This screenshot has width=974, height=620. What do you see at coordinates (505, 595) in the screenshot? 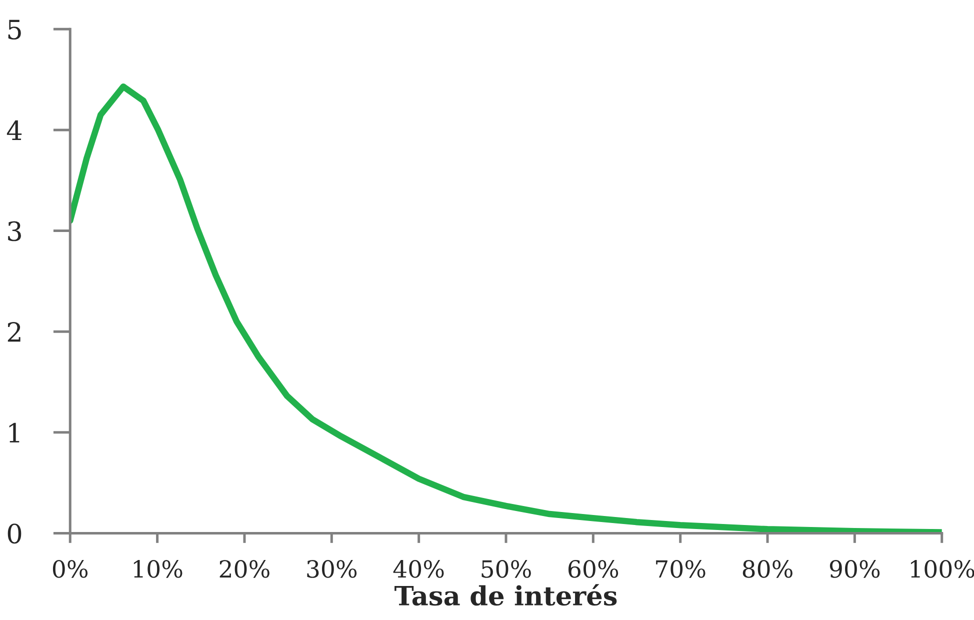
I see `x-axis-title: Tasa de interés` at bounding box center [505, 595].